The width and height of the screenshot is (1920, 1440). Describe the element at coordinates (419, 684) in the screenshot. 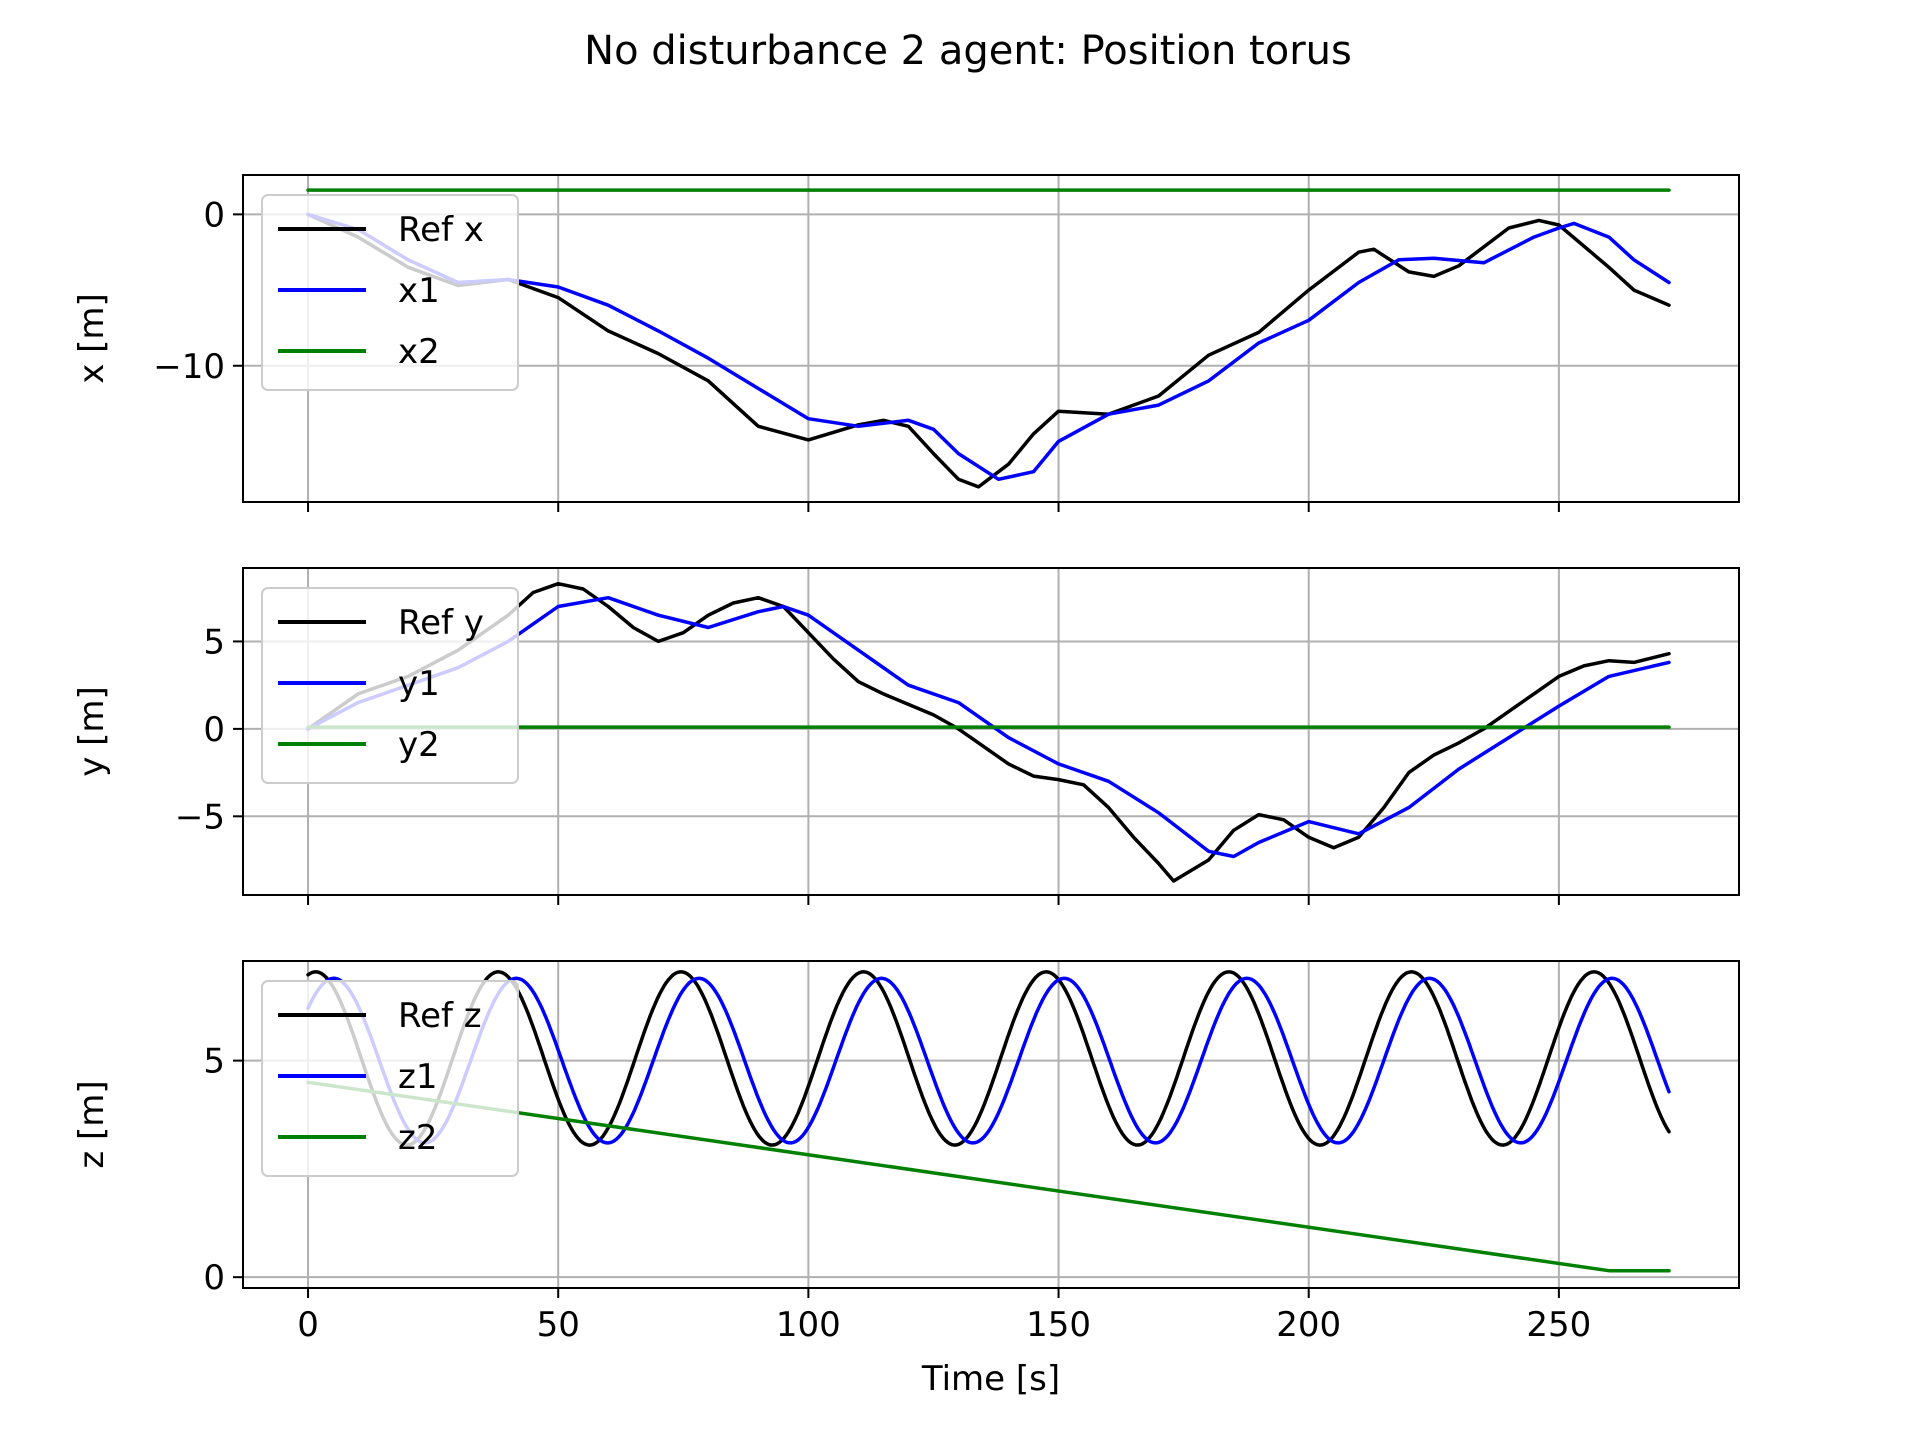

I see `legend-label: y1` at that location.